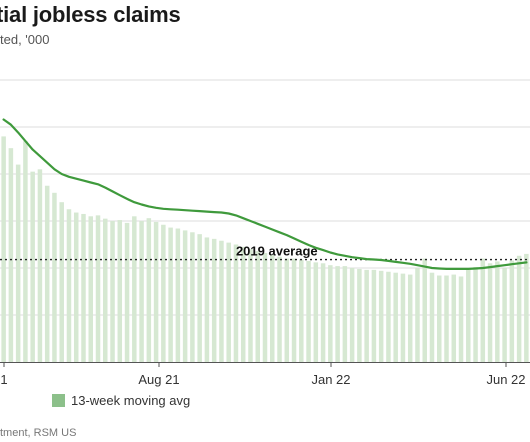  Describe the element at coordinates (38, 433) in the screenshot. I see `source-note: tment, RSM US` at that location.